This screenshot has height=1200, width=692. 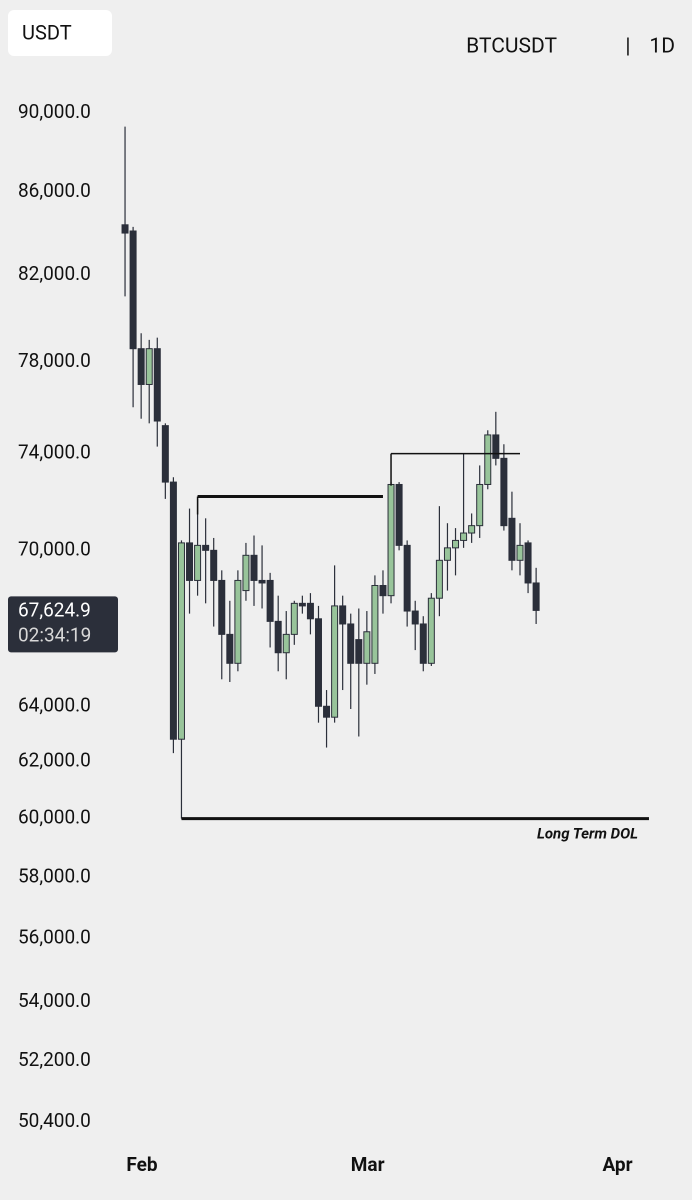 I want to click on x-tick-label: Apr, so click(x=617, y=1164).